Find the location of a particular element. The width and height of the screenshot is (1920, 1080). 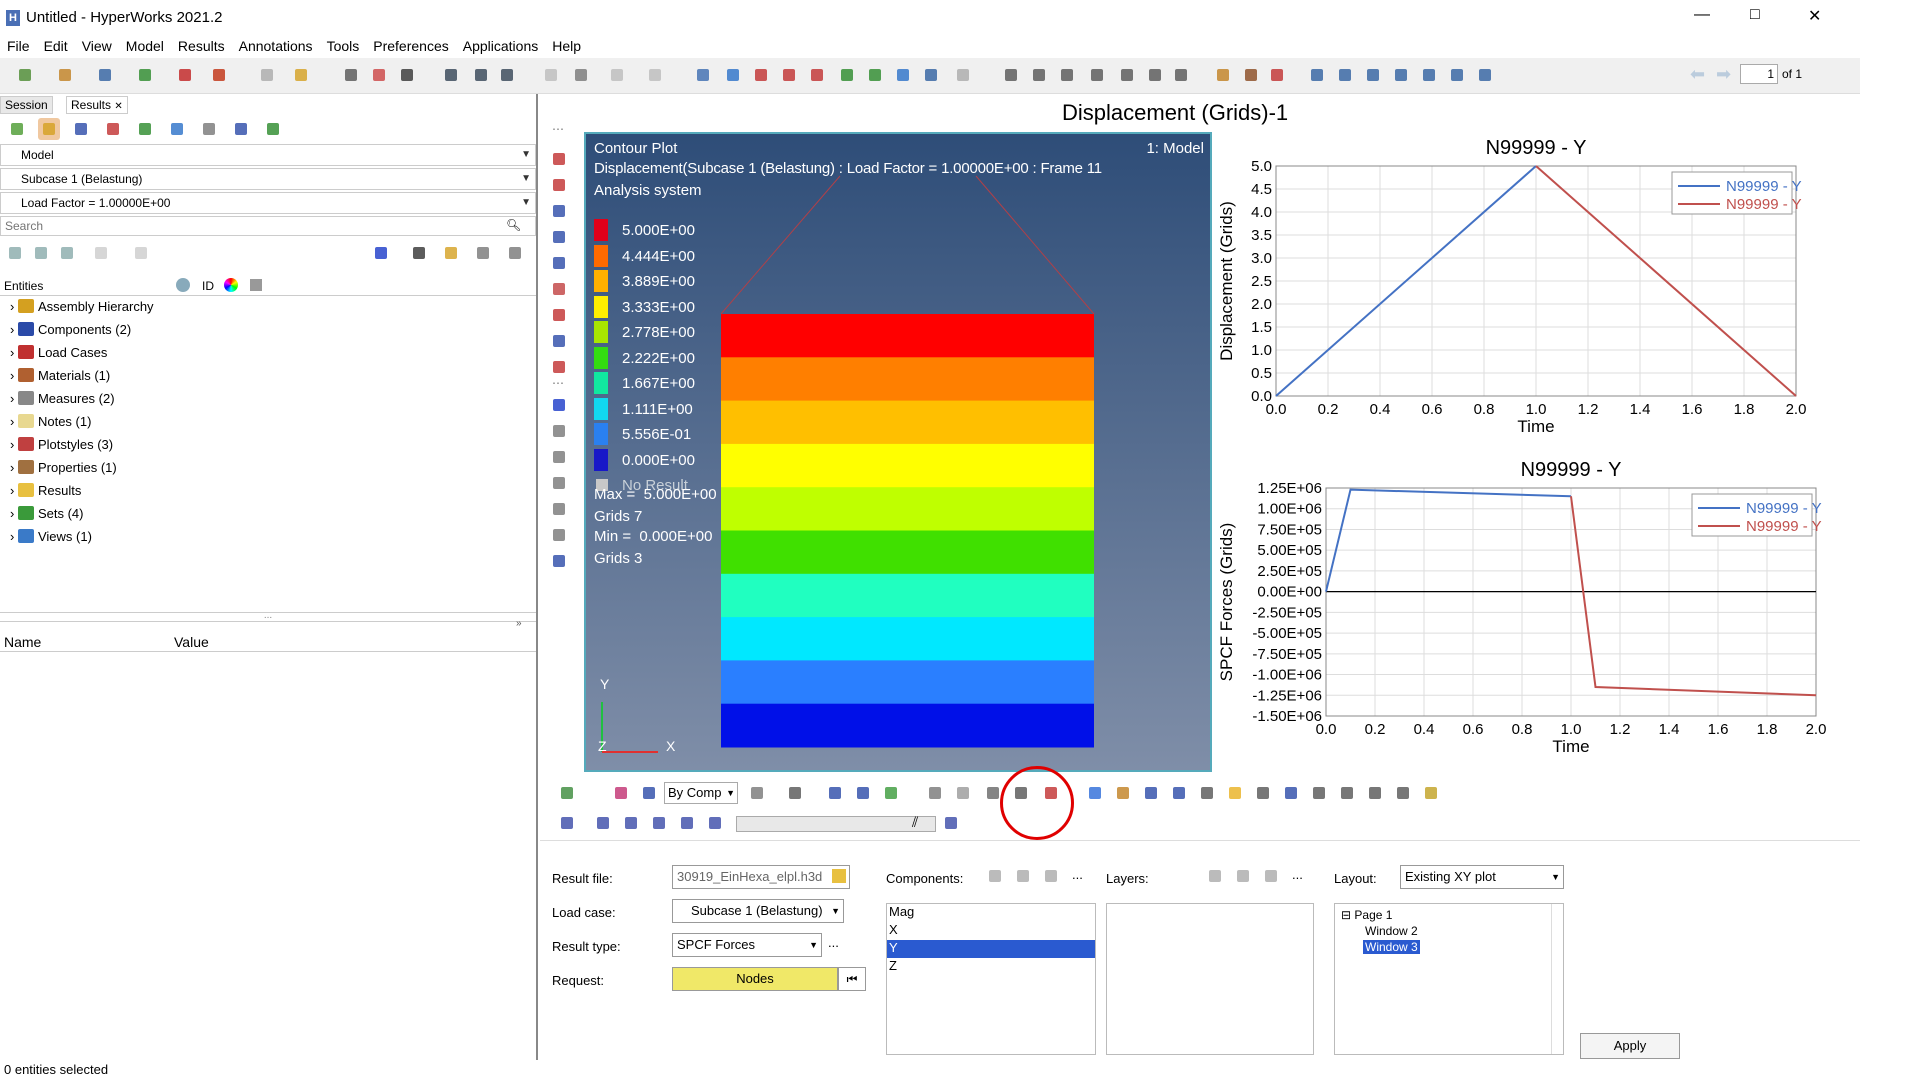

export-icon is located at coordinates (185, 75).